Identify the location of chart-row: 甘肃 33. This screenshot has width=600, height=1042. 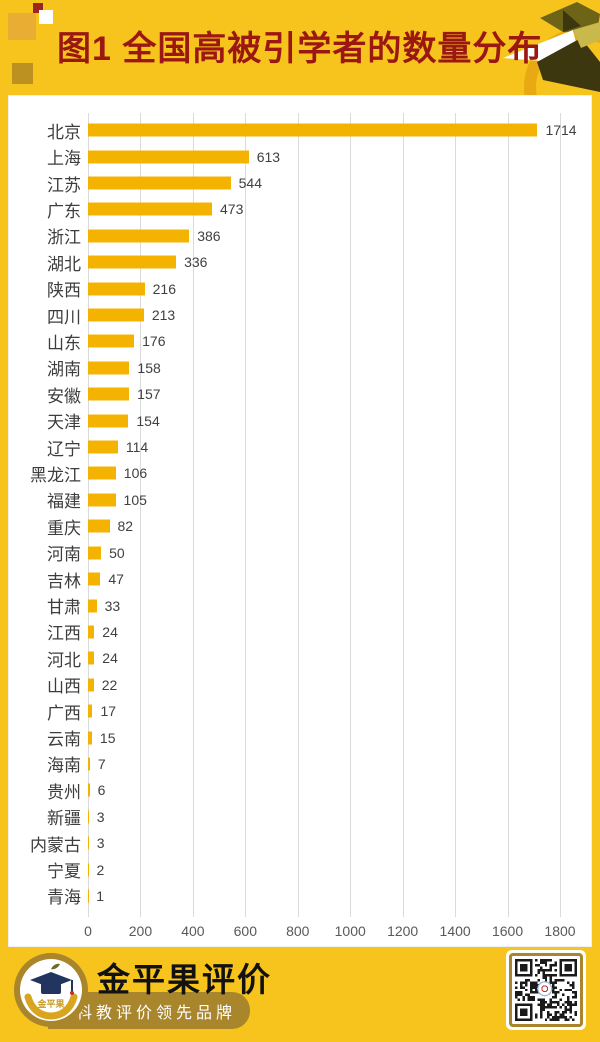
(285, 605).